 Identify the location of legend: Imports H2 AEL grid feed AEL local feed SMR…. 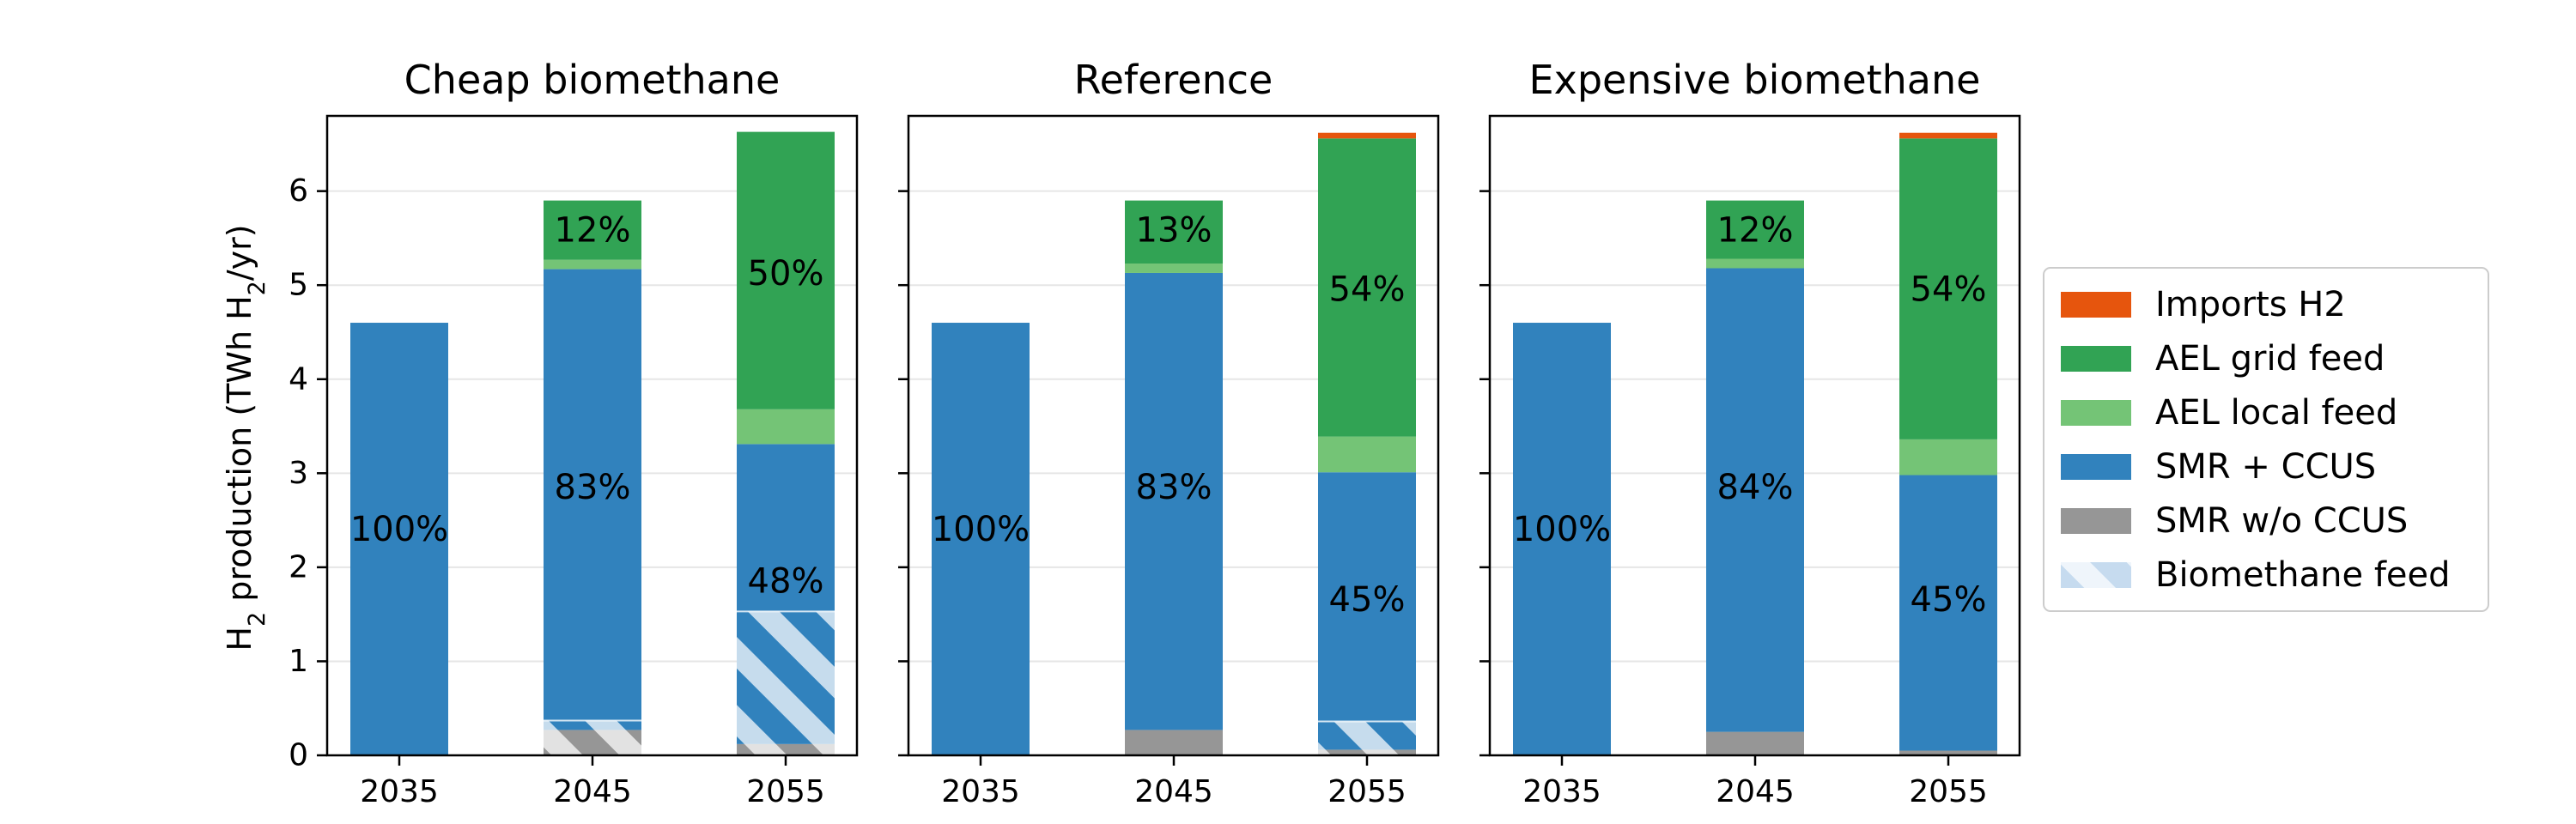
(2266, 439).